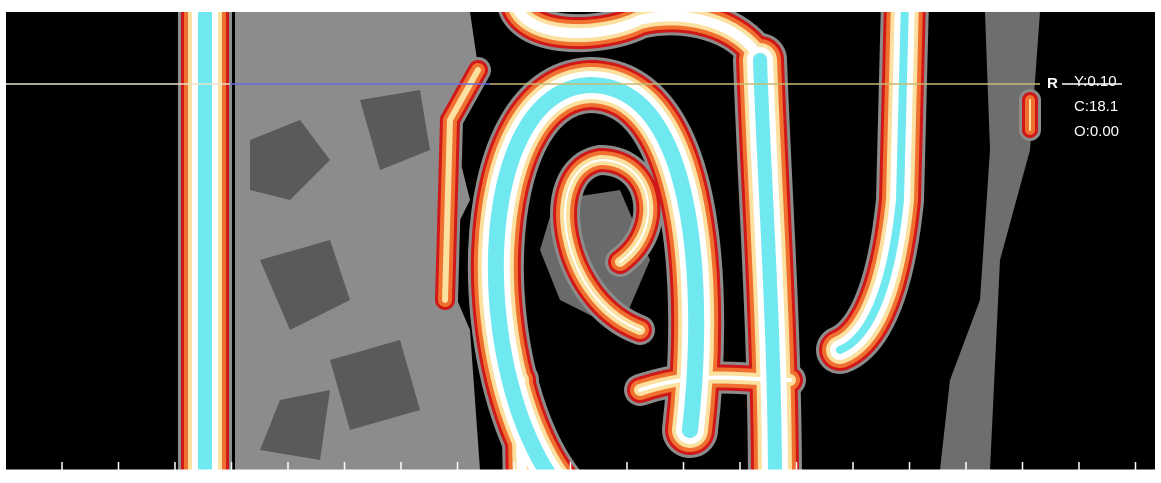 This screenshot has height=483, width=1161. Describe the element at coordinates (1096, 106) in the screenshot. I see `overlay-c: C:18.1` at that location.